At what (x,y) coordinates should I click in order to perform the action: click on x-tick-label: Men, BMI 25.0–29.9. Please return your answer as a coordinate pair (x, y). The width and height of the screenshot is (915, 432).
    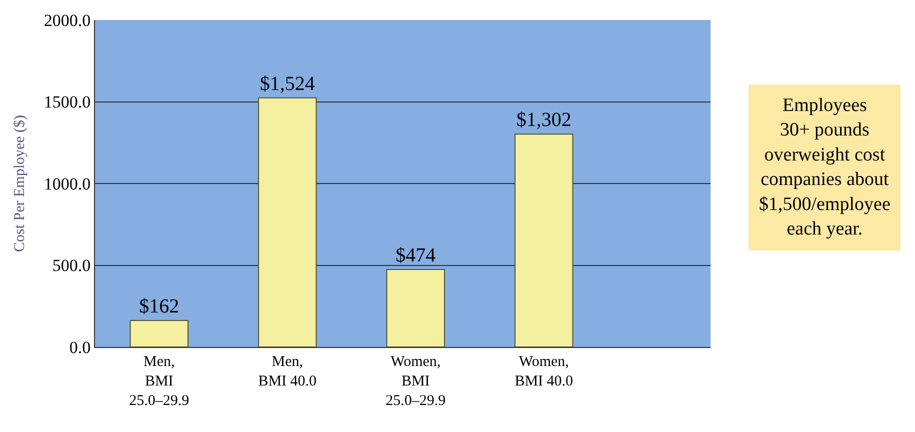
    Looking at the image, I should click on (159, 381).